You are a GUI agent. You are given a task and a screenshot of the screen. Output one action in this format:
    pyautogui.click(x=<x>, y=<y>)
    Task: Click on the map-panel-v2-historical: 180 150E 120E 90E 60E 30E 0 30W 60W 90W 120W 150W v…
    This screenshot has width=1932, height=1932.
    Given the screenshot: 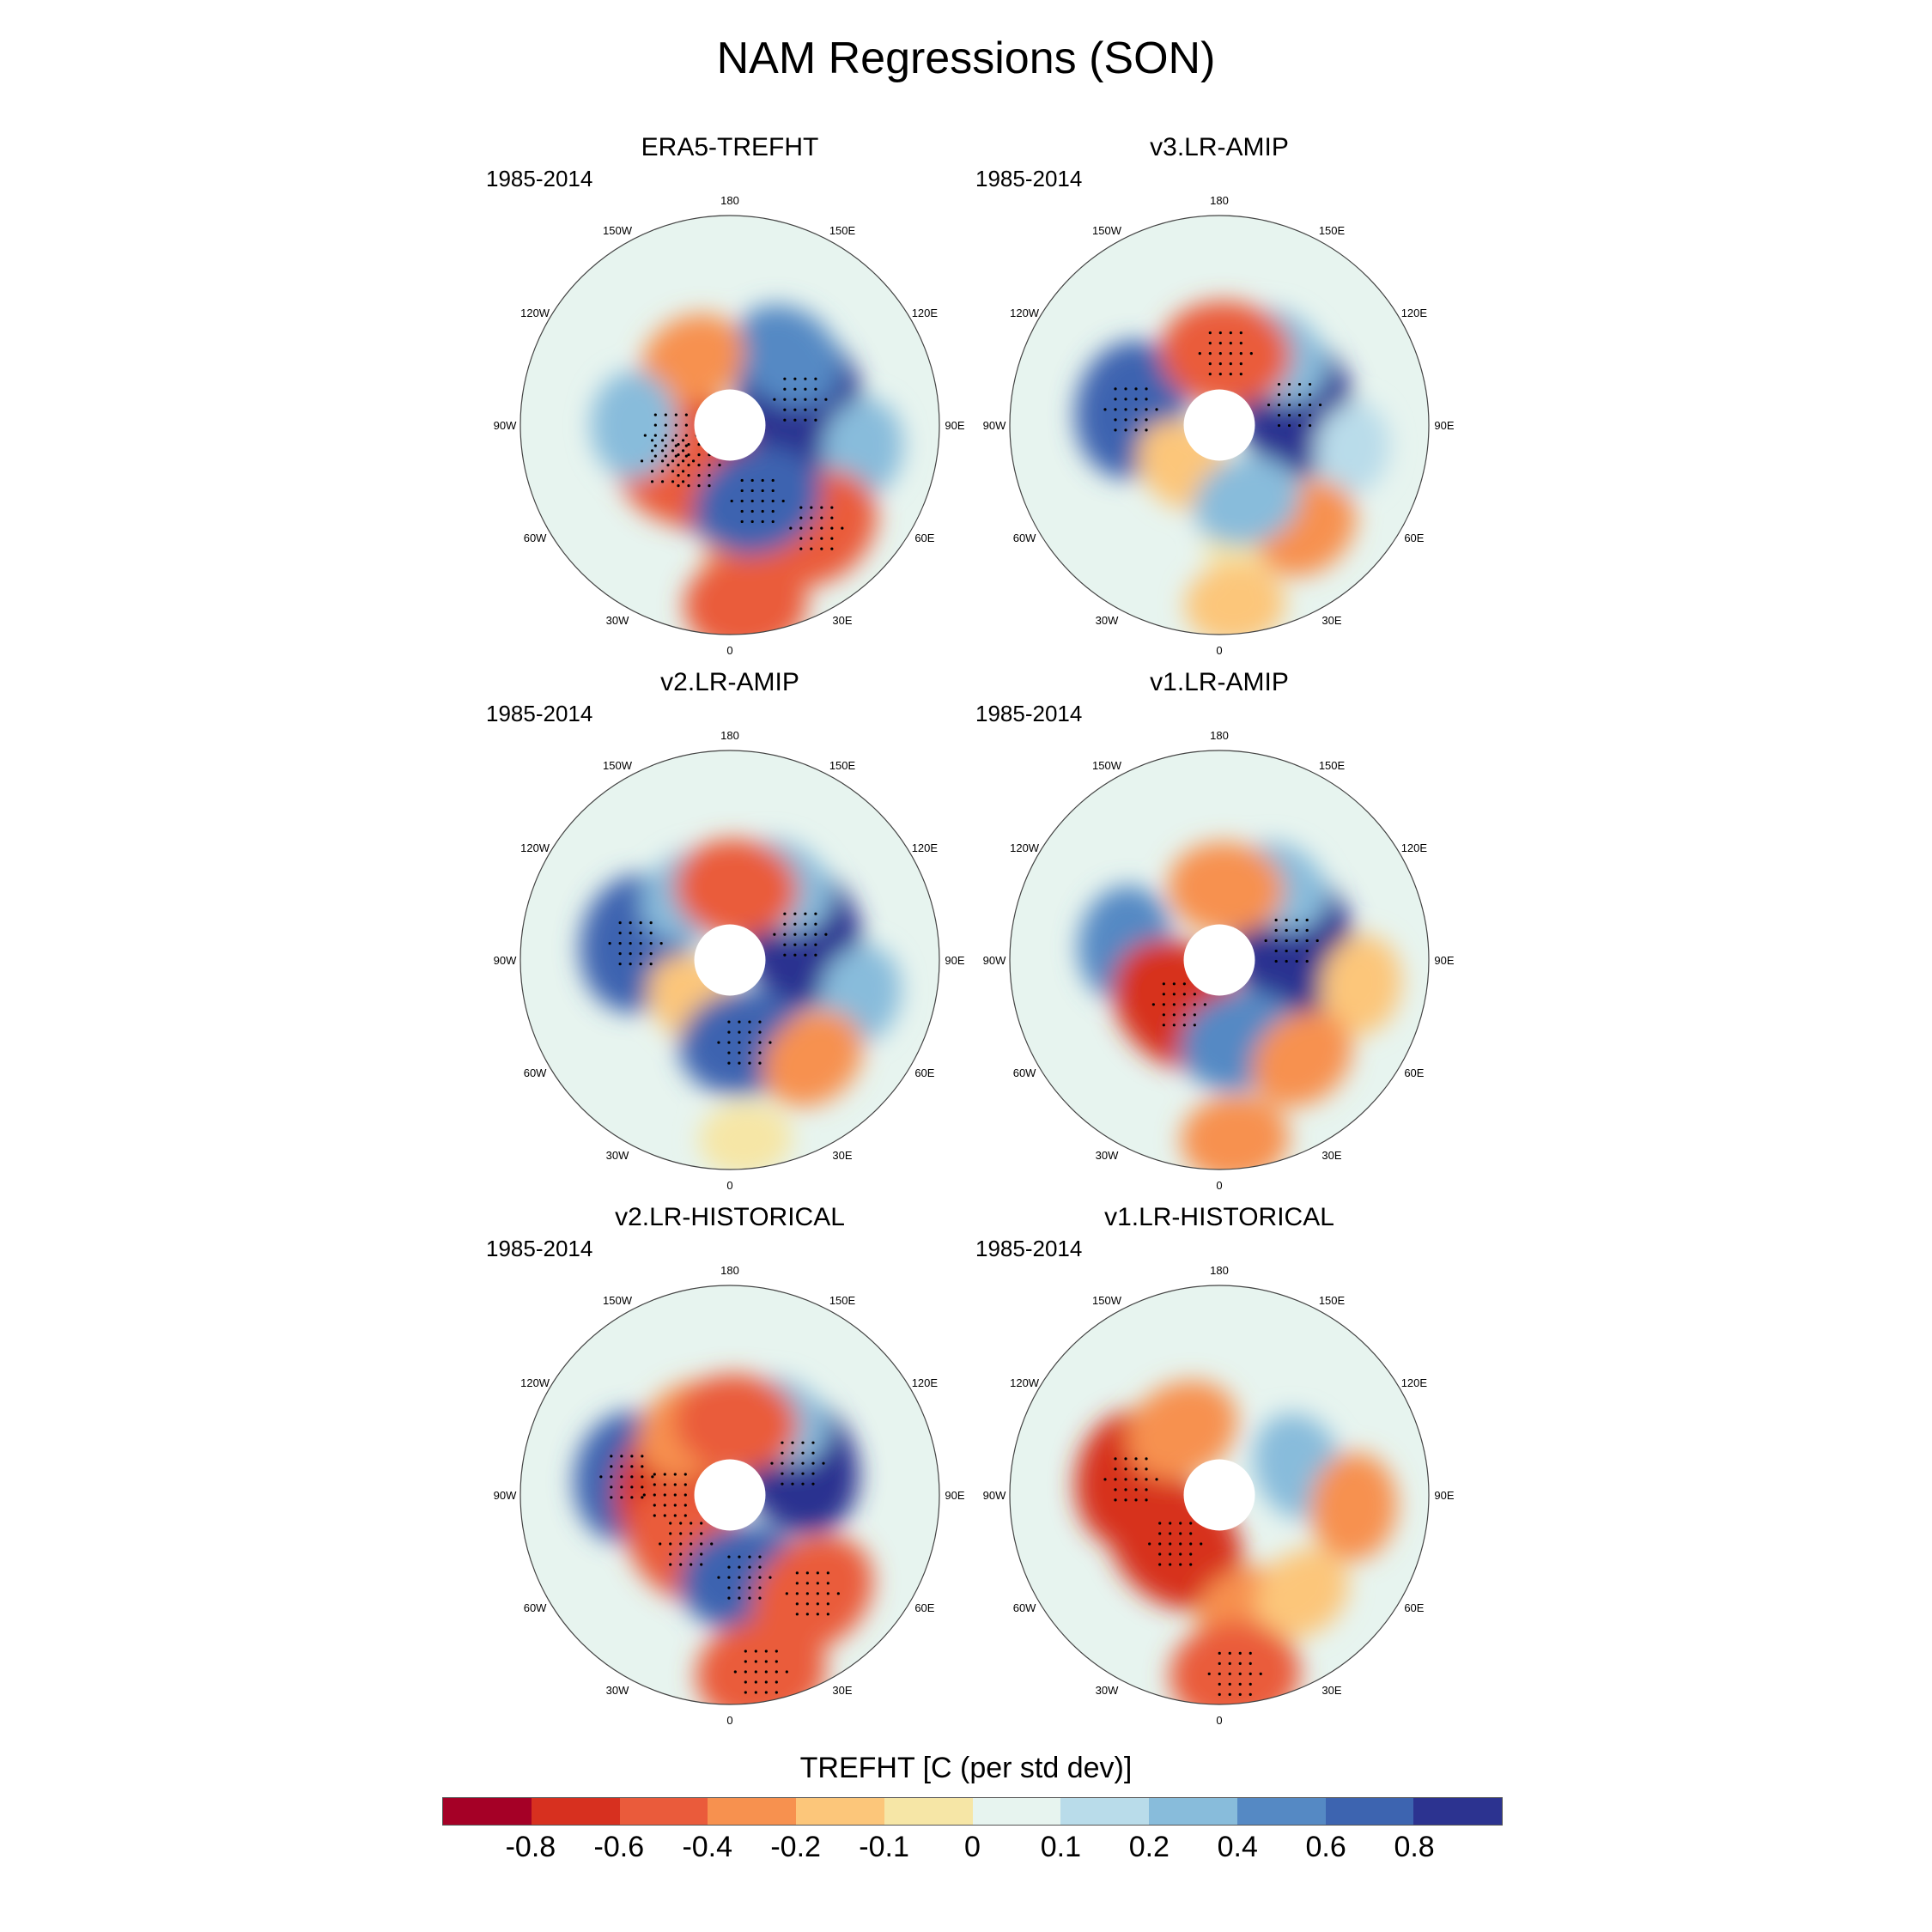 What is the action you would take?
    pyautogui.click(x=728, y=1469)
    